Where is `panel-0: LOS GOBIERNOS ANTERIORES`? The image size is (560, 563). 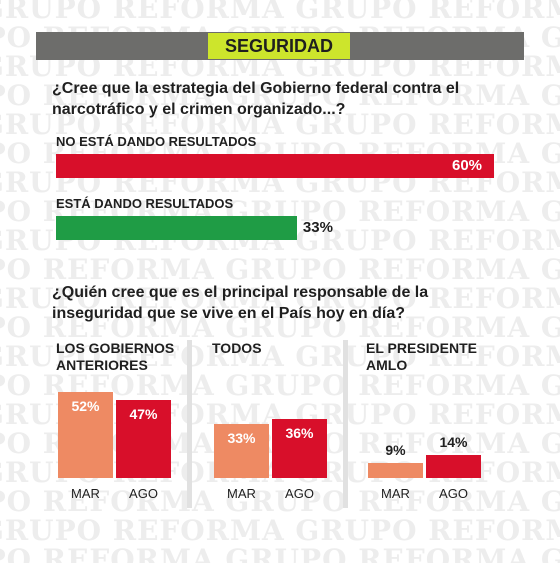 panel-0: LOS GOBIERNOS ANTERIORES is located at coordinates (124, 424).